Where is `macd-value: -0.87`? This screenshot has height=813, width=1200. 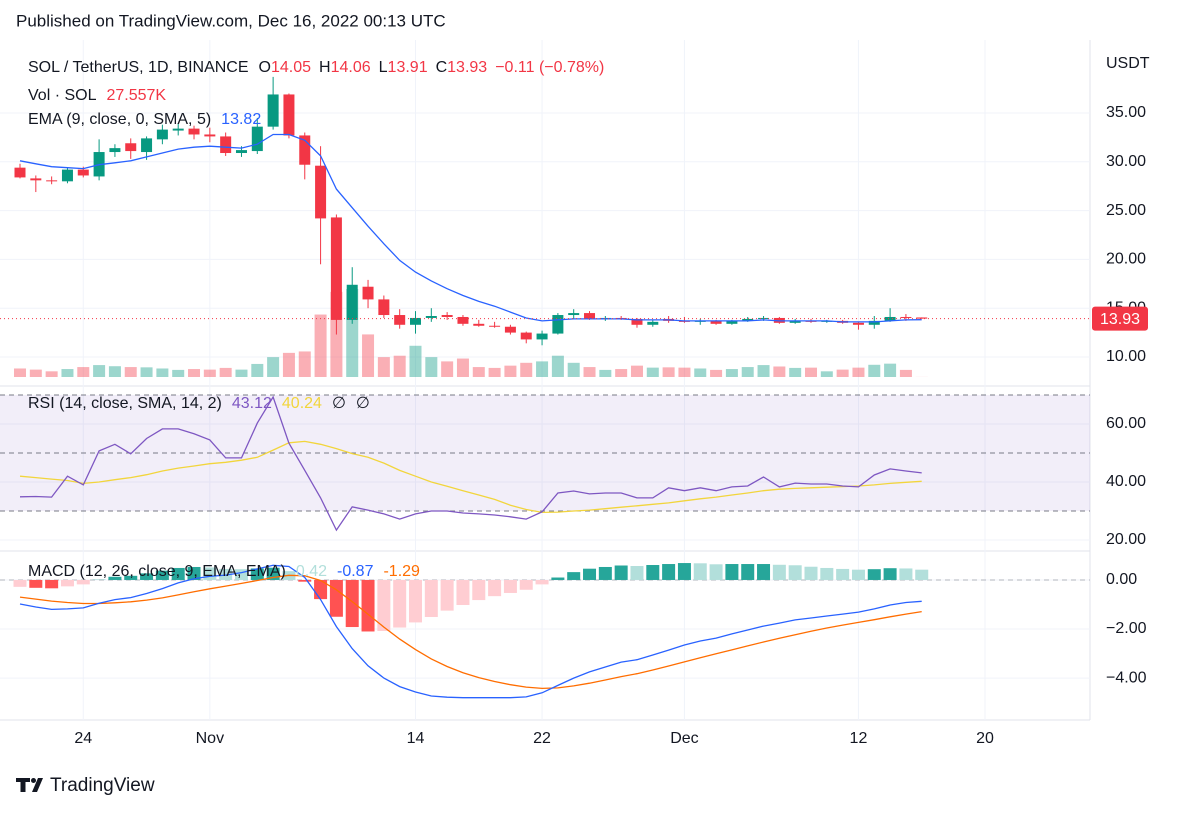
macd-value: -0.87 is located at coordinates (355, 571).